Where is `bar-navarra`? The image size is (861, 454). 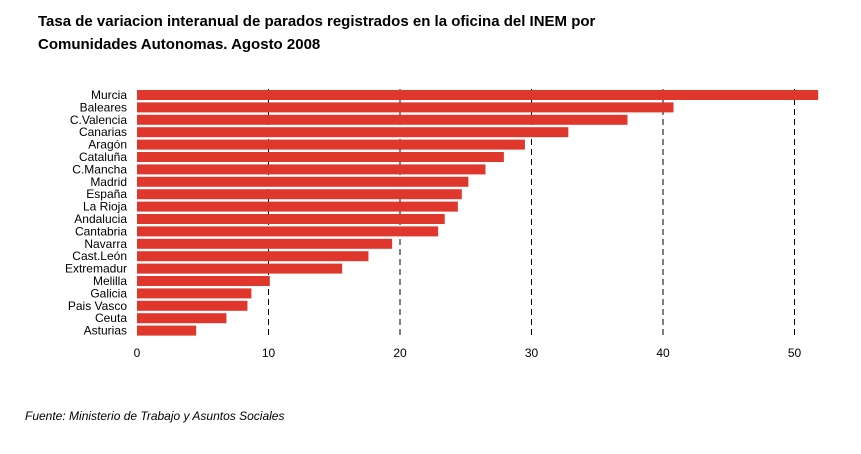 bar-navarra is located at coordinates (265, 243).